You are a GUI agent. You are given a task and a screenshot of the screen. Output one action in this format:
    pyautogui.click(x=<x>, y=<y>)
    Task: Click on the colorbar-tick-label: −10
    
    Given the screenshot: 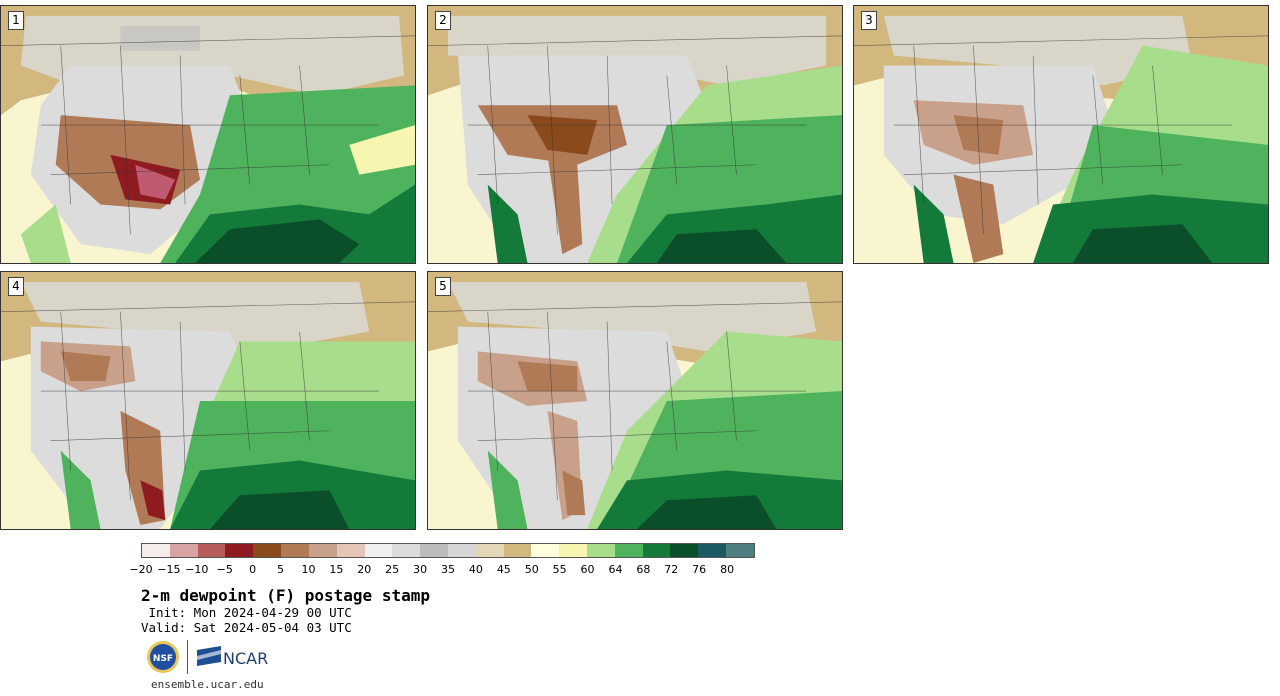 What is the action you would take?
    pyautogui.click(x=197, y=569)
    